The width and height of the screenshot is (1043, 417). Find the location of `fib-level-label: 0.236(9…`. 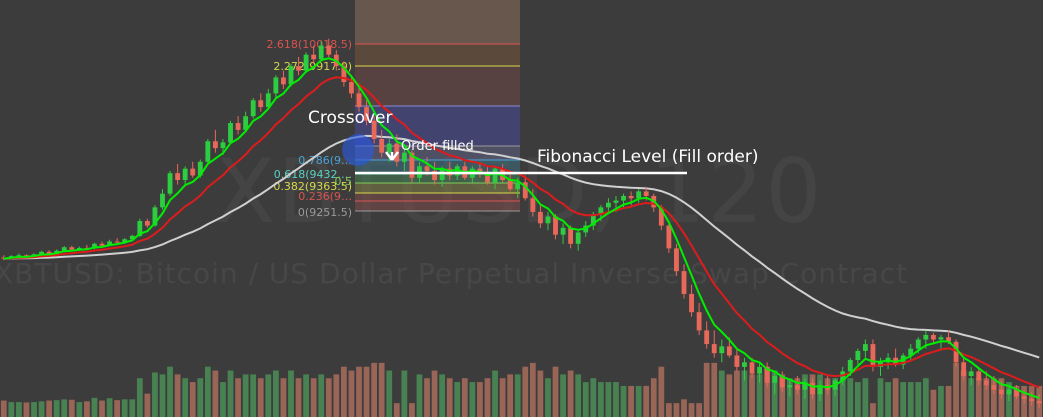

fib-level-label: 0.236(9… is located at coordinates (325, 196).